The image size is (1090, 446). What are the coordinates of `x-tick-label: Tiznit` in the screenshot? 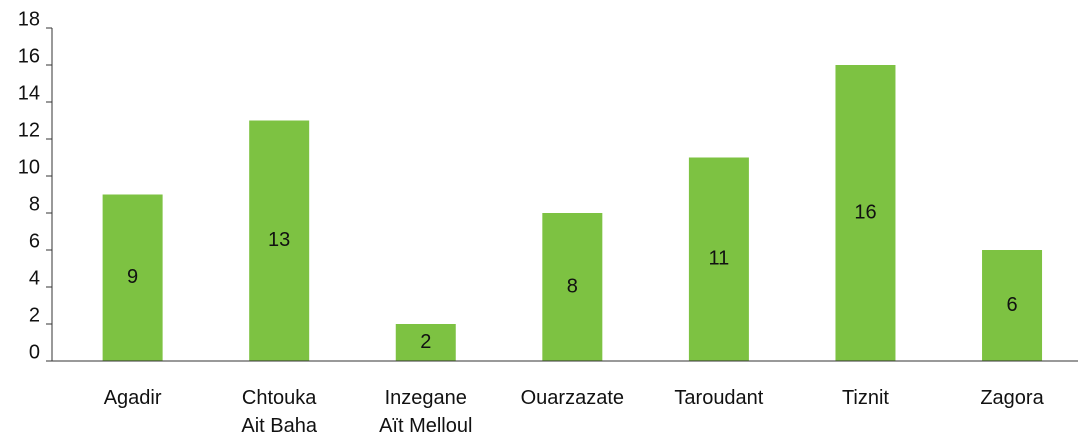 It's located at (865, 398).